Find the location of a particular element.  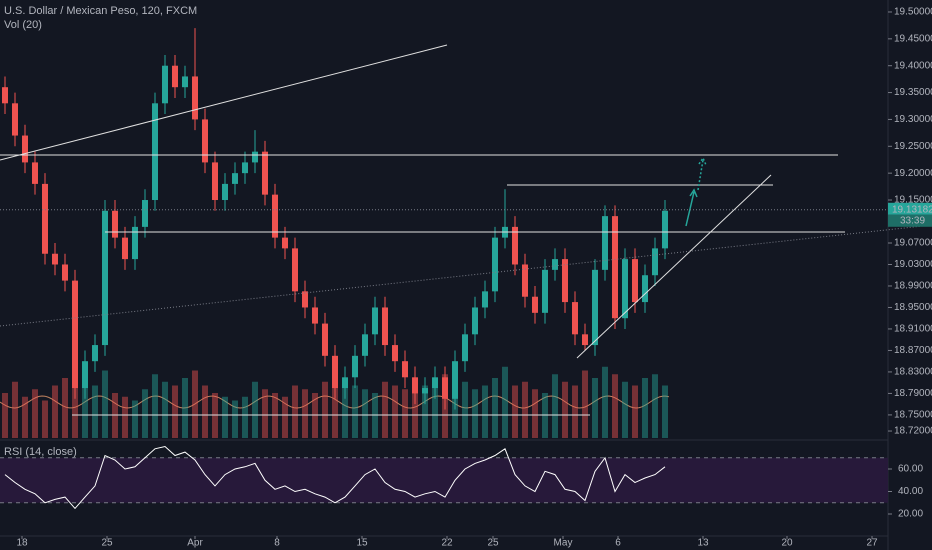

rsi-line is located at coordinates (335, 477).